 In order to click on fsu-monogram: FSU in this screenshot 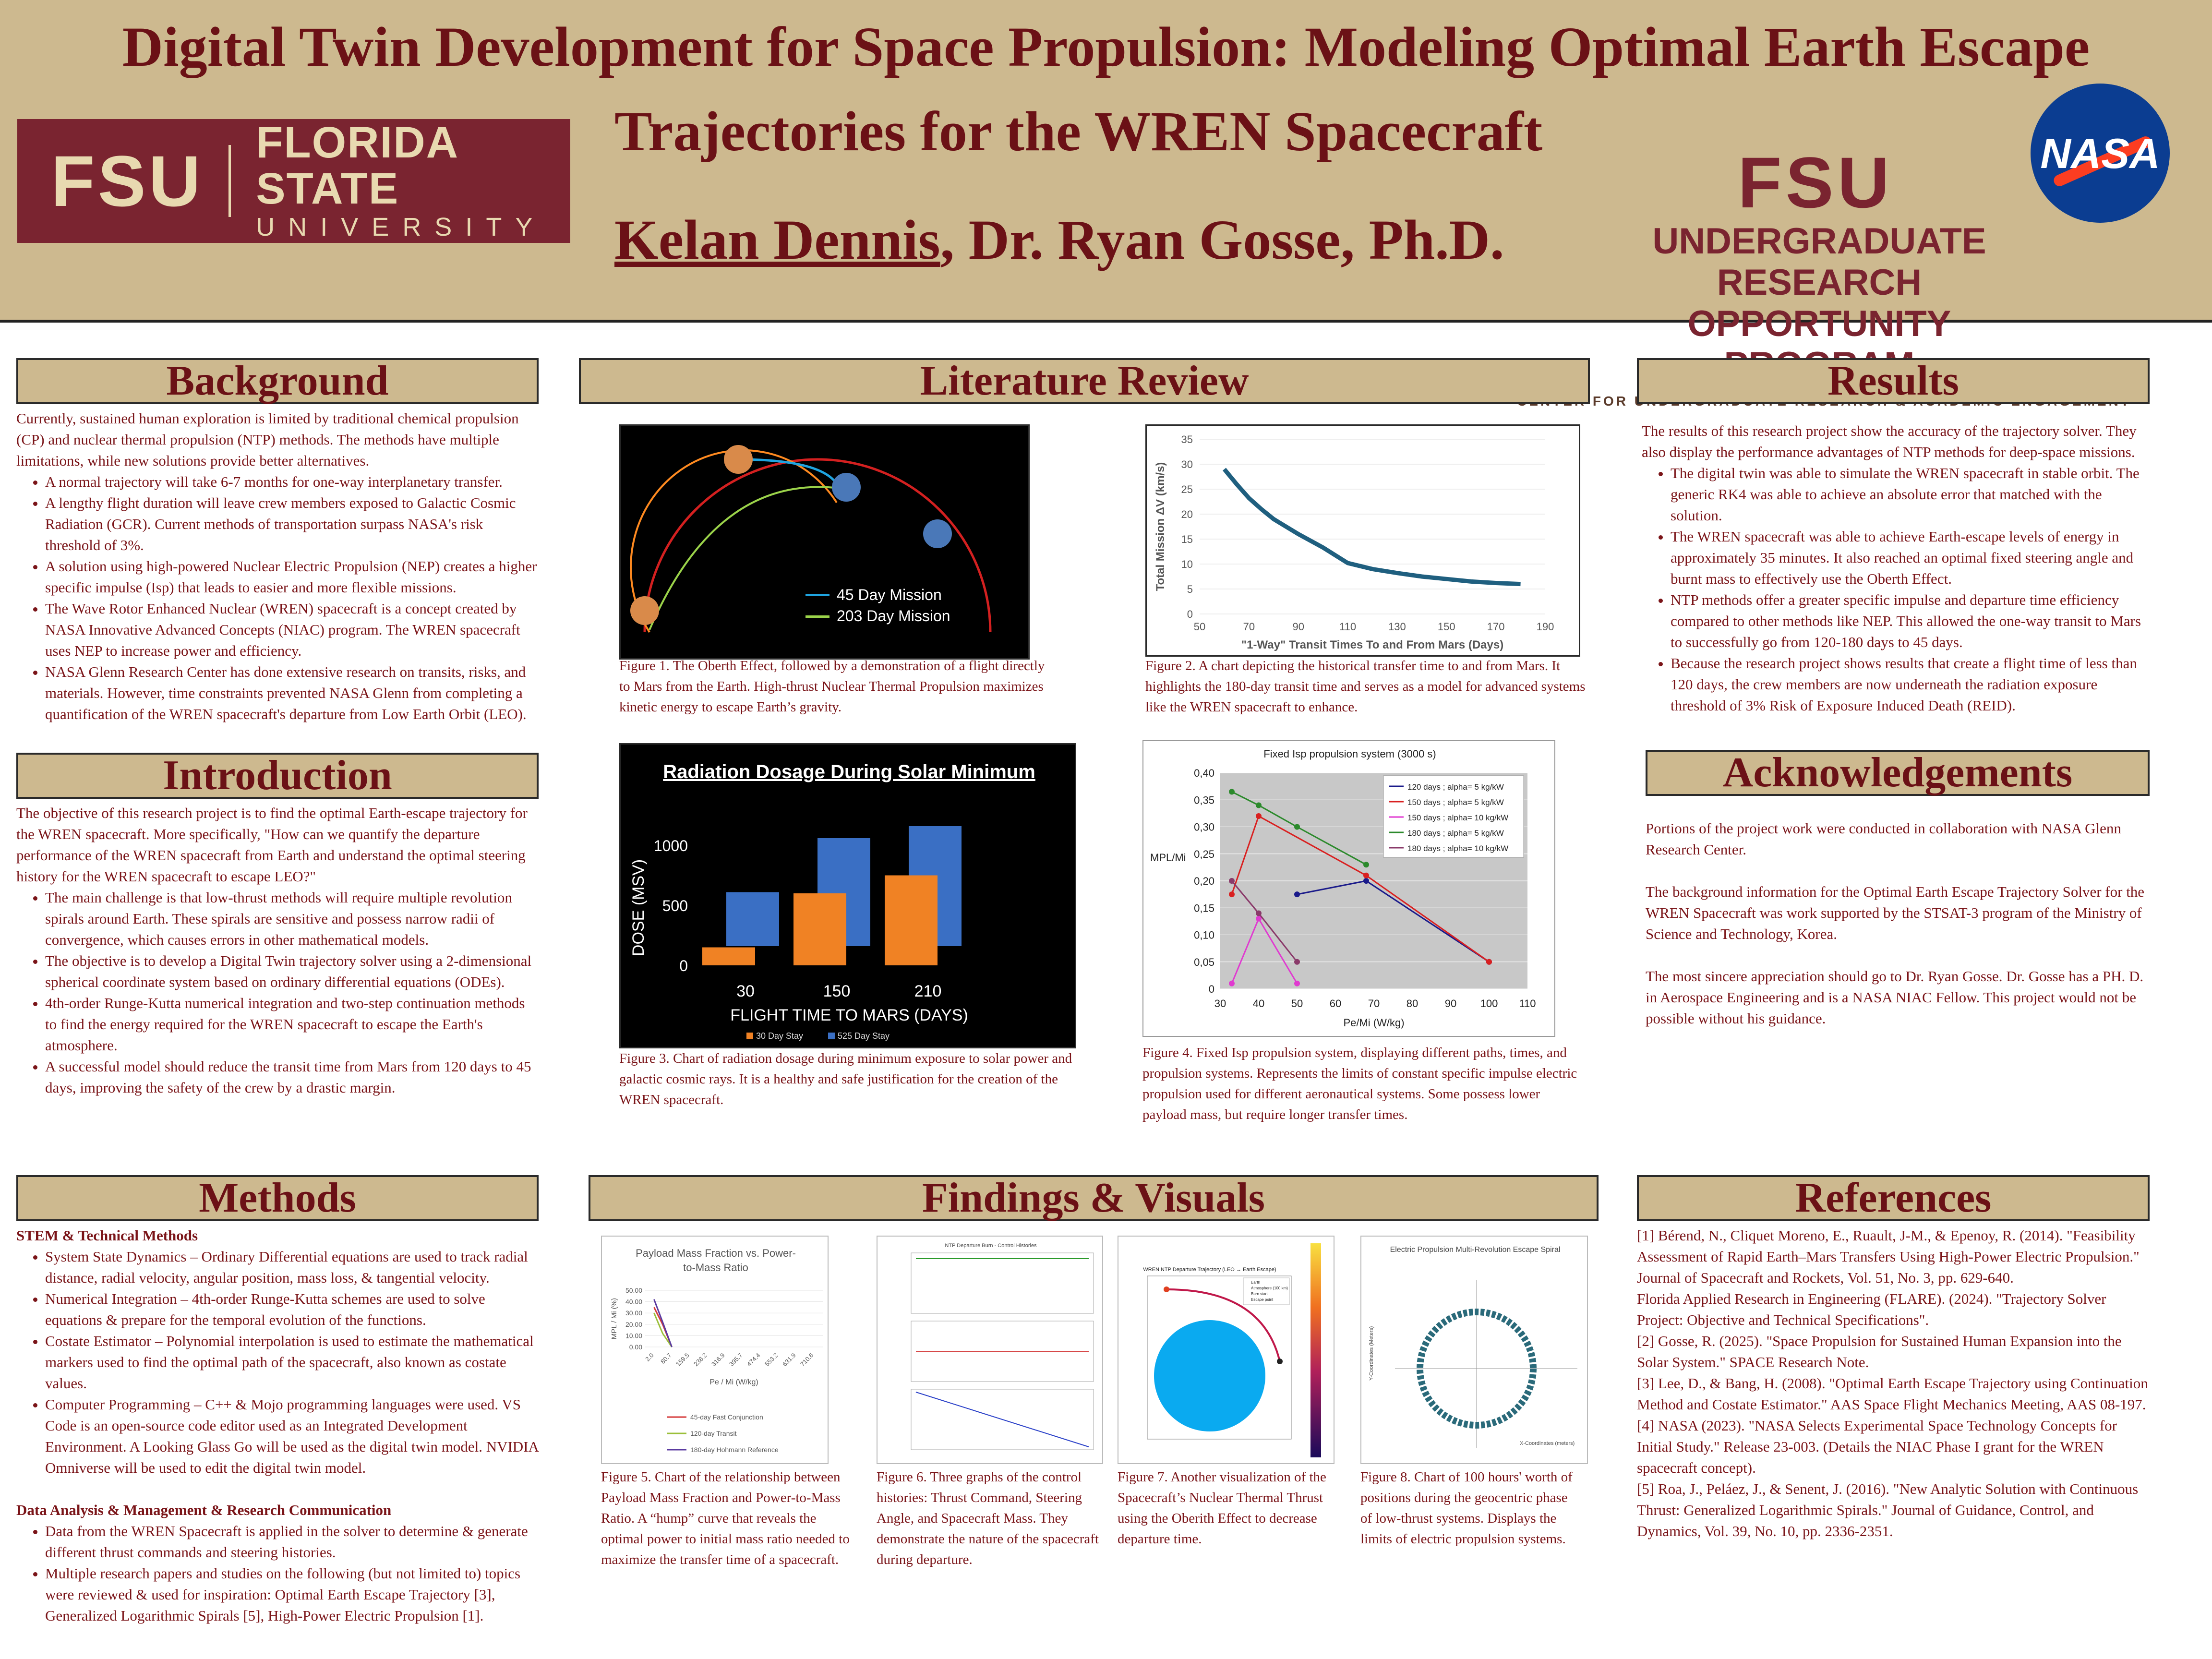, I will do `click(128, 180)`.